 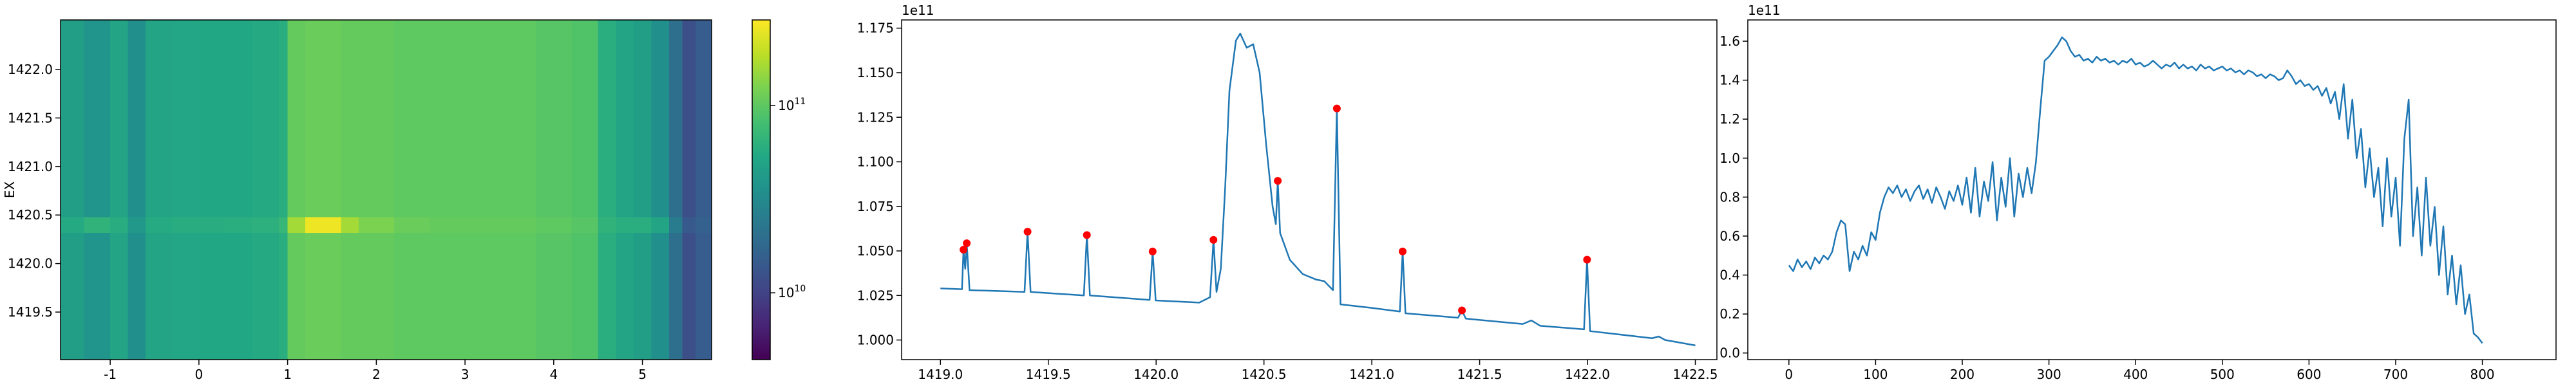 What do you see at coordinates (30, 117) in the screenshot?
I see `y-tick-label: 1421.5` at bounding box center [30, 117].